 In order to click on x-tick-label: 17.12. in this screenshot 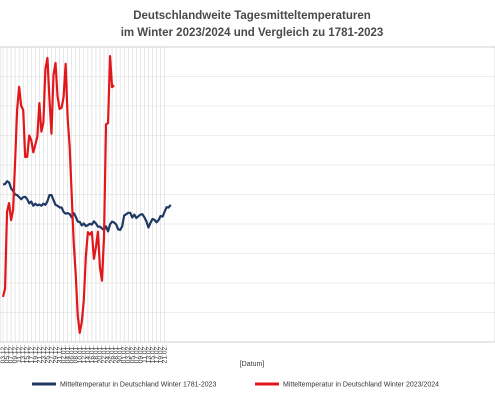, I will do `click(31, 354)`.